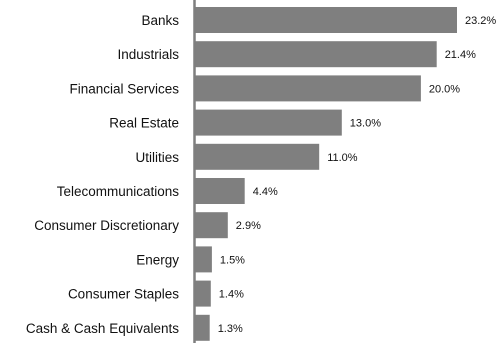 This screenshot has width=499, height=343. I want to click on value-label: 1.4%, so click(231, 295).